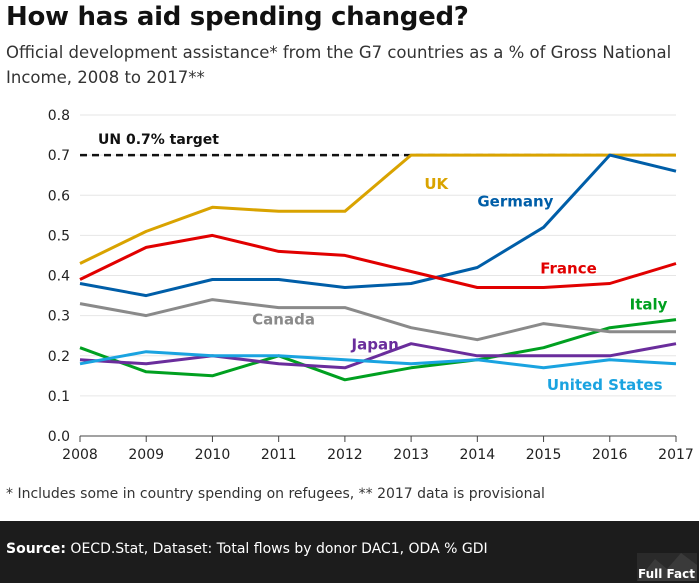 The width and height of the screenshot is (699, 583). What do you see at coordinates (345, 455) in the screenshot?
I see `x-tick-label: 2012` at bounding box center [345, 455].